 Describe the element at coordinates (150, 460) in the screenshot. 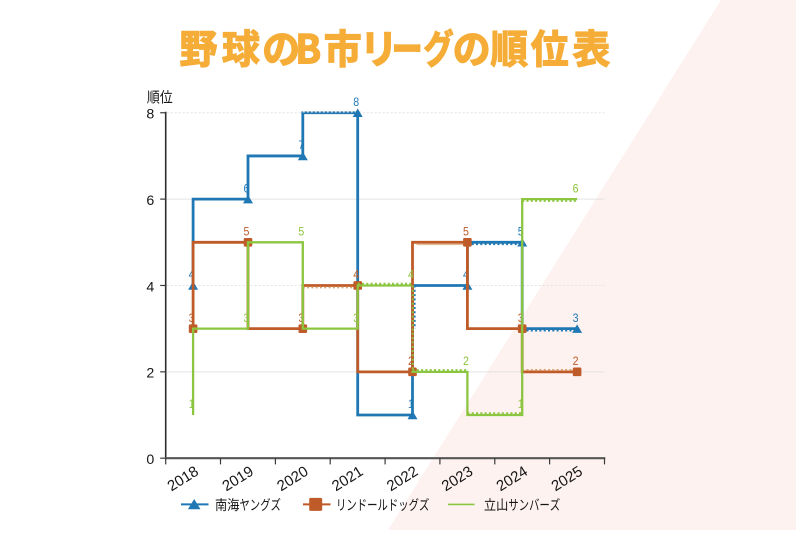

I see `svg-text: 0` at that location.